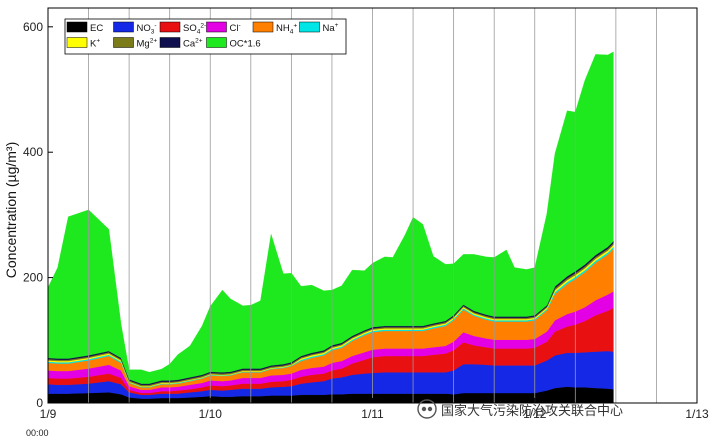 The image size is (709, 441). What do you see at coordinates (245, 44) in the screenshot?
I see `legend-label: OC*1.6` at bounding box center [245, 44].